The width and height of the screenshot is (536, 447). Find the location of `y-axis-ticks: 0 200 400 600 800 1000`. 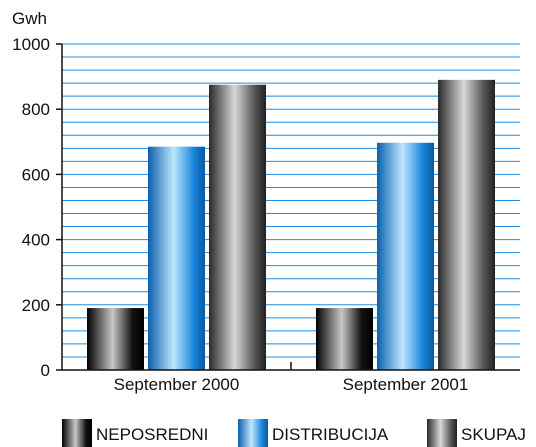

y-axis-ticks: 0 200 400 600 800 1000 is located at coordinates (37, 207).